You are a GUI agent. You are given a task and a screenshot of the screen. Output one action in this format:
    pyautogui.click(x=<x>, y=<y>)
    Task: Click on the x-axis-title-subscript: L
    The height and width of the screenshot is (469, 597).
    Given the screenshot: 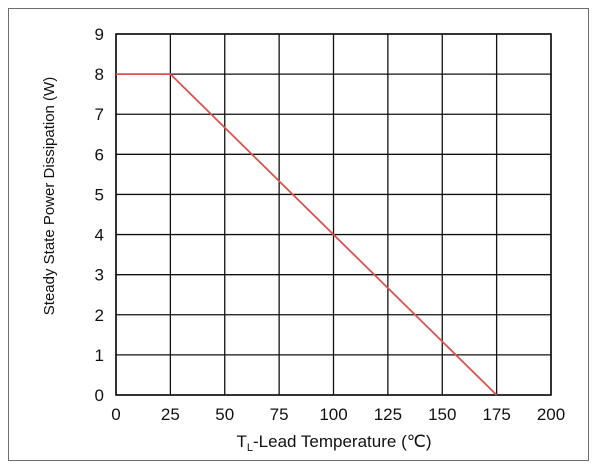 What is the action you would take?
    pyautogui.click(x=250, y=448)
    